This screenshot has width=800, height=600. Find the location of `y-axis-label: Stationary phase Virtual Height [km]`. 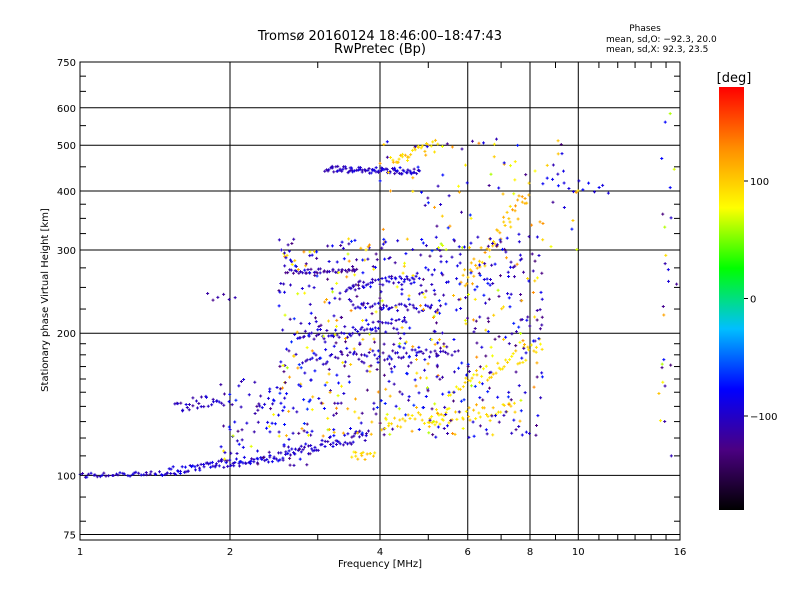

y-axis-label: Stationary phase Virtual Height [km] is located at coordinates (45, 300).